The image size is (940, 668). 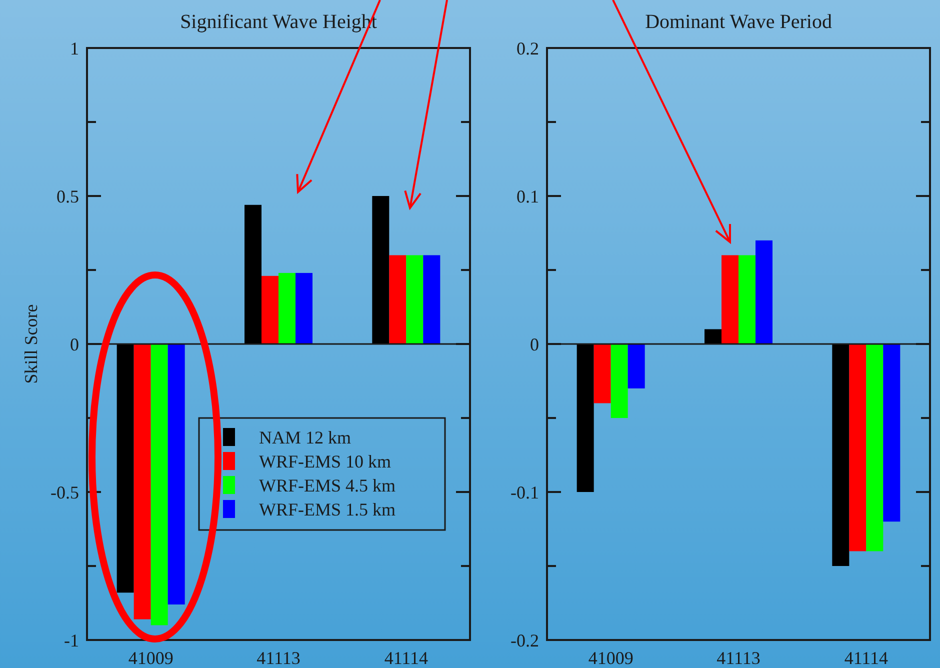 What do you see at coordinates (527, 48) in the screenshot?
I see `y-tick-label: 0.2` at bounding box center [527, 48].